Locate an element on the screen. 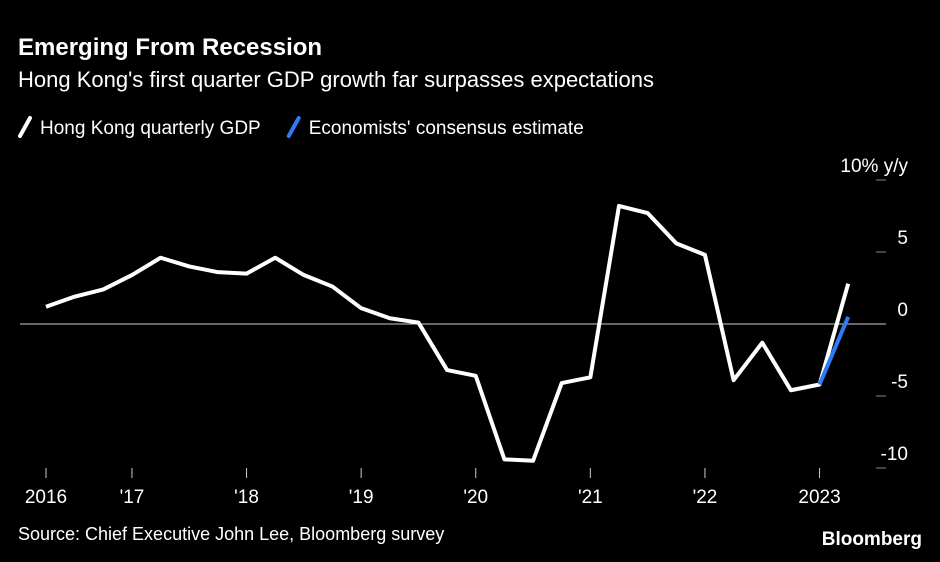 This screenshot has width=940, height=562. y-tick-label: -5 is located at coordinates (899, 382).